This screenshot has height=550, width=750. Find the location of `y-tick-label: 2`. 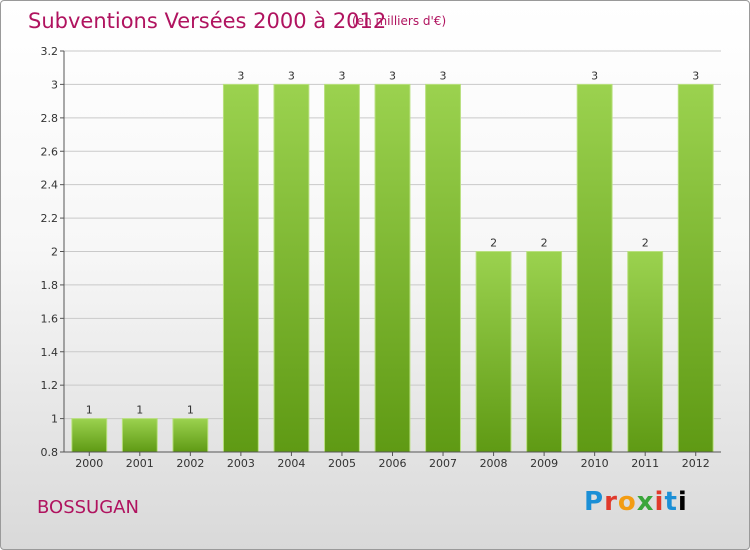

y-tick-label: 2 is located at coordinates (54, 252).